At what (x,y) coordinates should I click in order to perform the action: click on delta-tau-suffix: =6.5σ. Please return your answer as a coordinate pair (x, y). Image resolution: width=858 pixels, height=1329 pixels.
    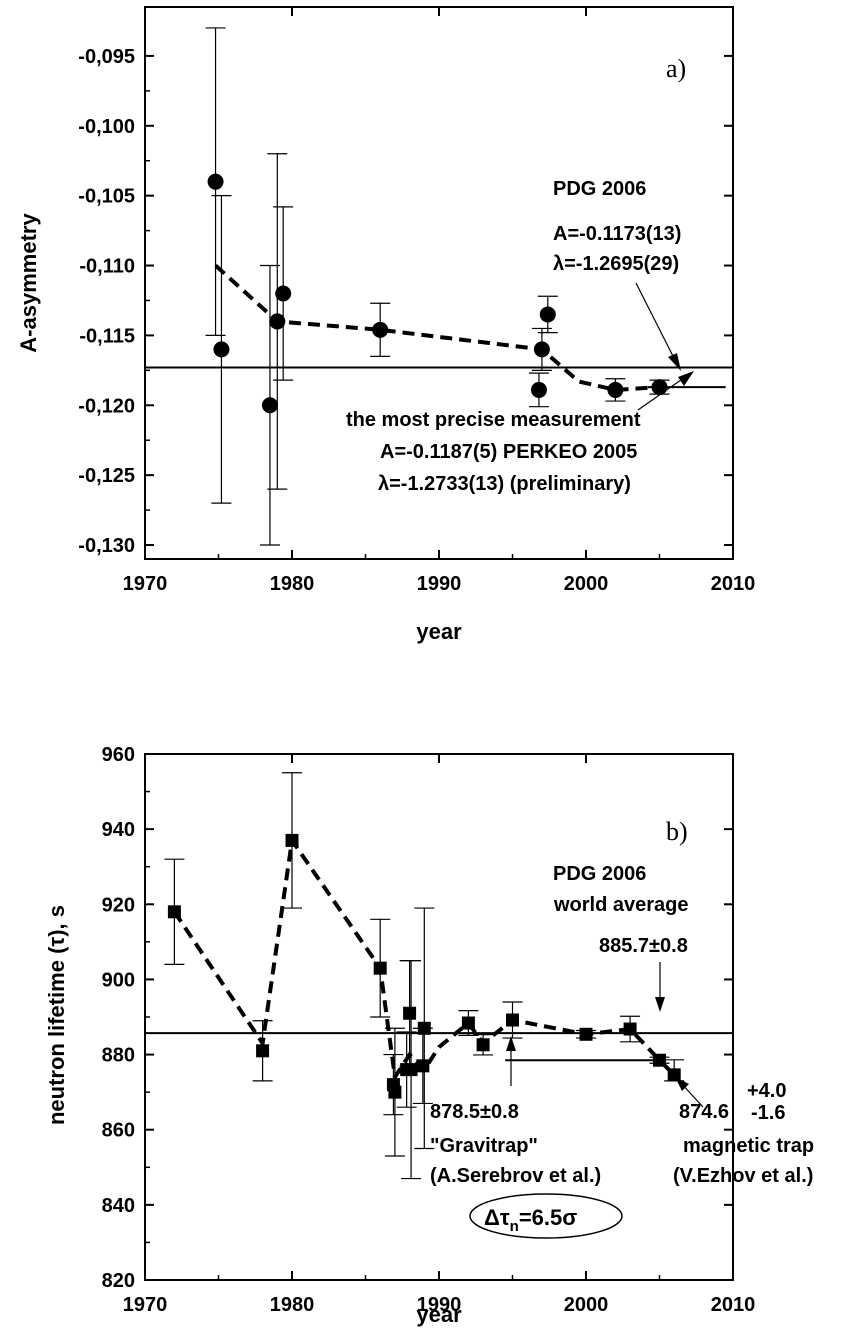
    Looking at the image, I should click on (548, 1217).